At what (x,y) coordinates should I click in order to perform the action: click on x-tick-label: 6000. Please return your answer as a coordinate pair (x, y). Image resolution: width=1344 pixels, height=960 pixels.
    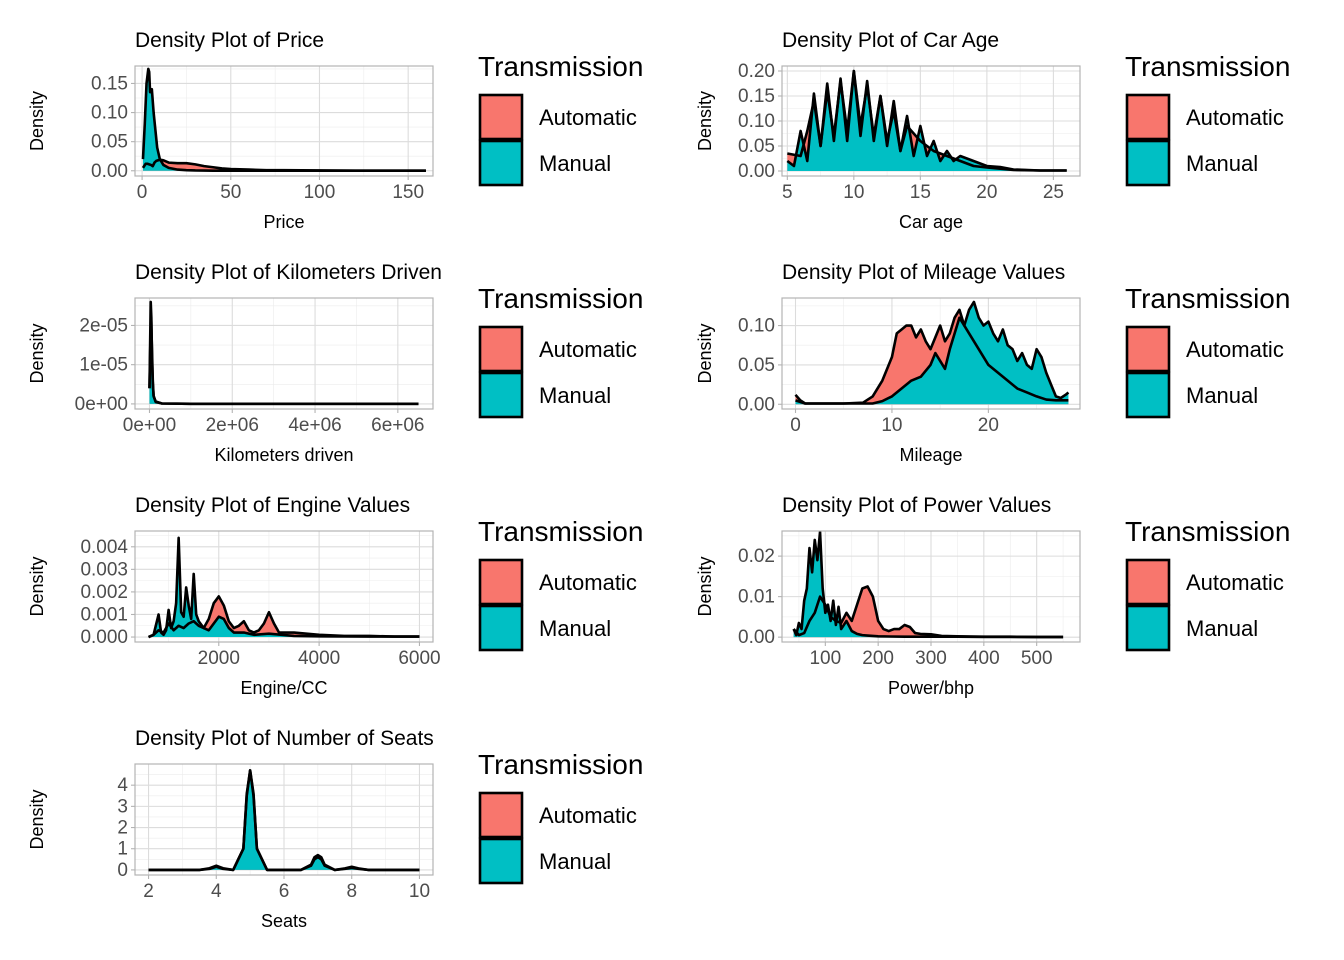
    Looking at the image, I should click on (419, 658).